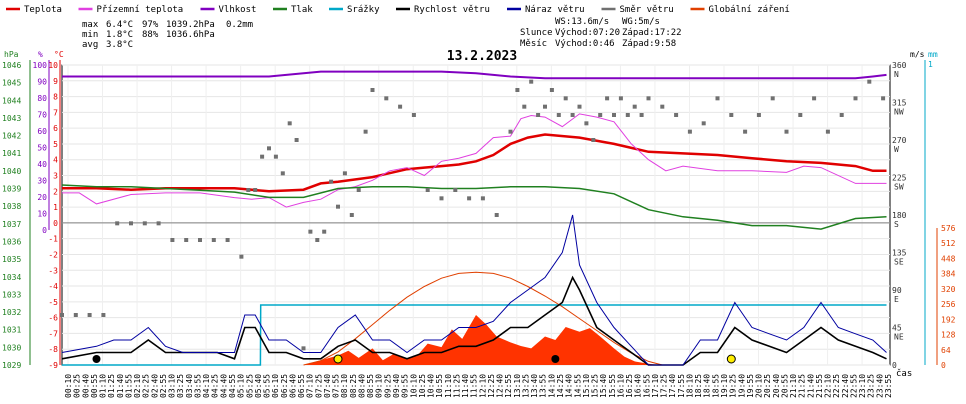 The image size is (966, 404). Describe the element at coordinates (749, 10) in the screenshot. I see `legend-label: Globální záření` at that location.